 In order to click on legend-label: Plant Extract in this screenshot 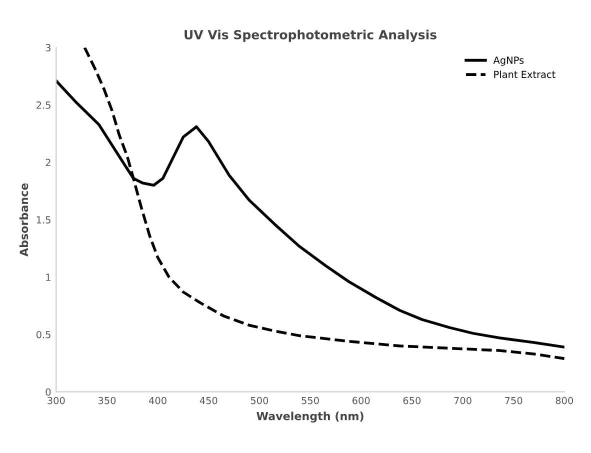, I will do `click(525, 74)`.